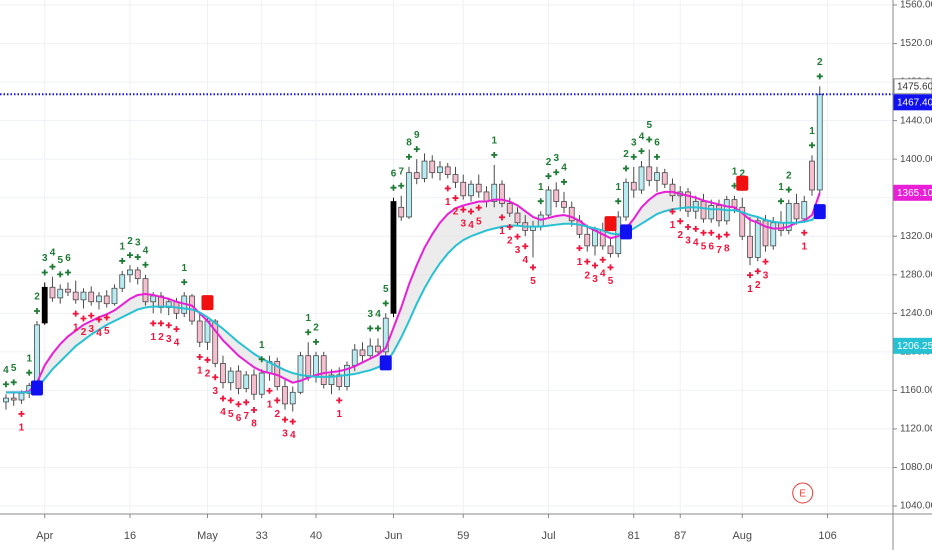 The width and height of the screenshot is (932, 550). Describe the element at coordinates (827, 536) in the screenshot. I see `x-tick-label: 106` at that location.